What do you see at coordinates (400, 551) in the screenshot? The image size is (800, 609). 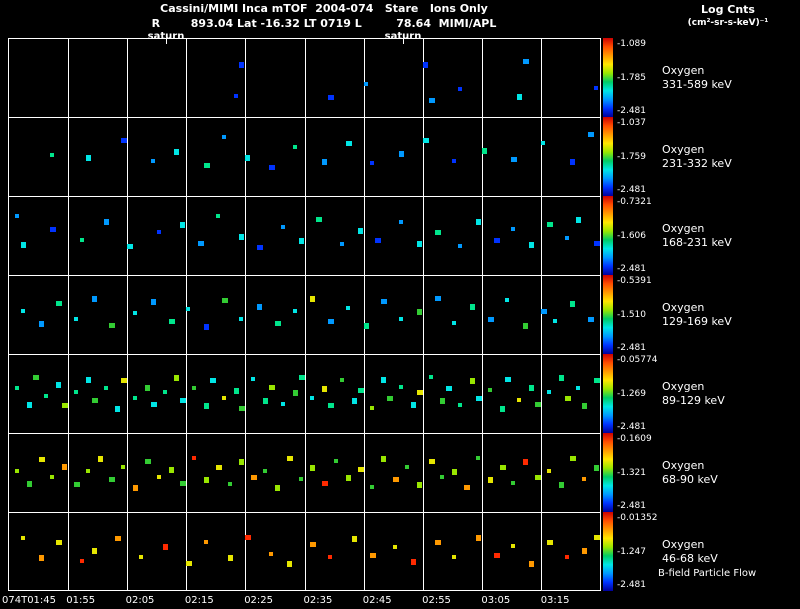 I see `panel-row-7: -0.01352 -1.247 -2.481 Oxygen 46-68 keV` at bounding box center [400, 551].